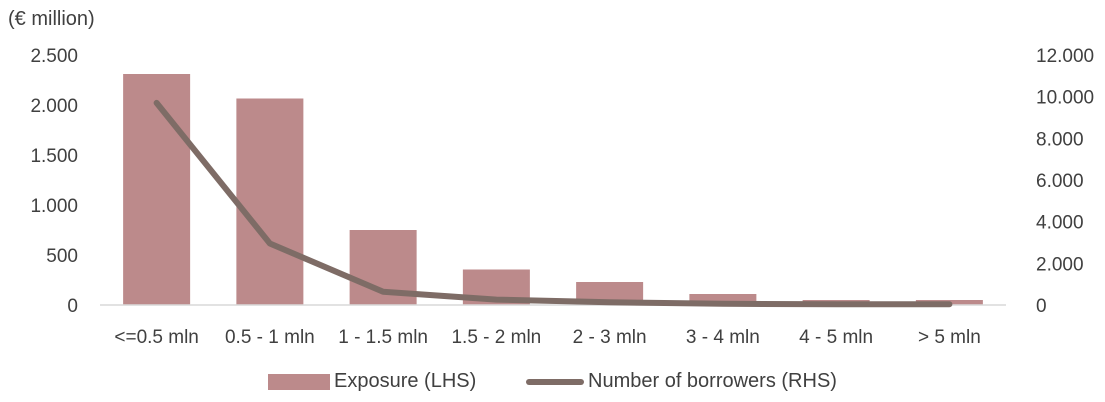  What do you see at coordinates (723, 337) in the screenshot?
I see `category-label: 3 - 4 mln` at bounding box center [723, 337].